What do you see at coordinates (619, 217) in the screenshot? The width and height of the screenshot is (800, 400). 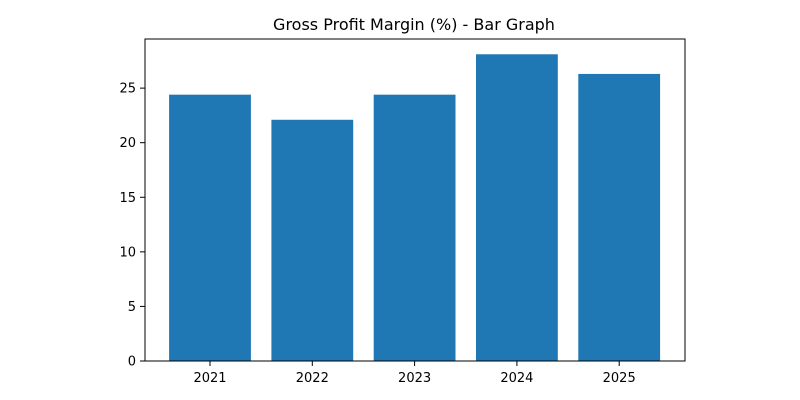 I see `bar-2025` at bounding box center [619, 217].